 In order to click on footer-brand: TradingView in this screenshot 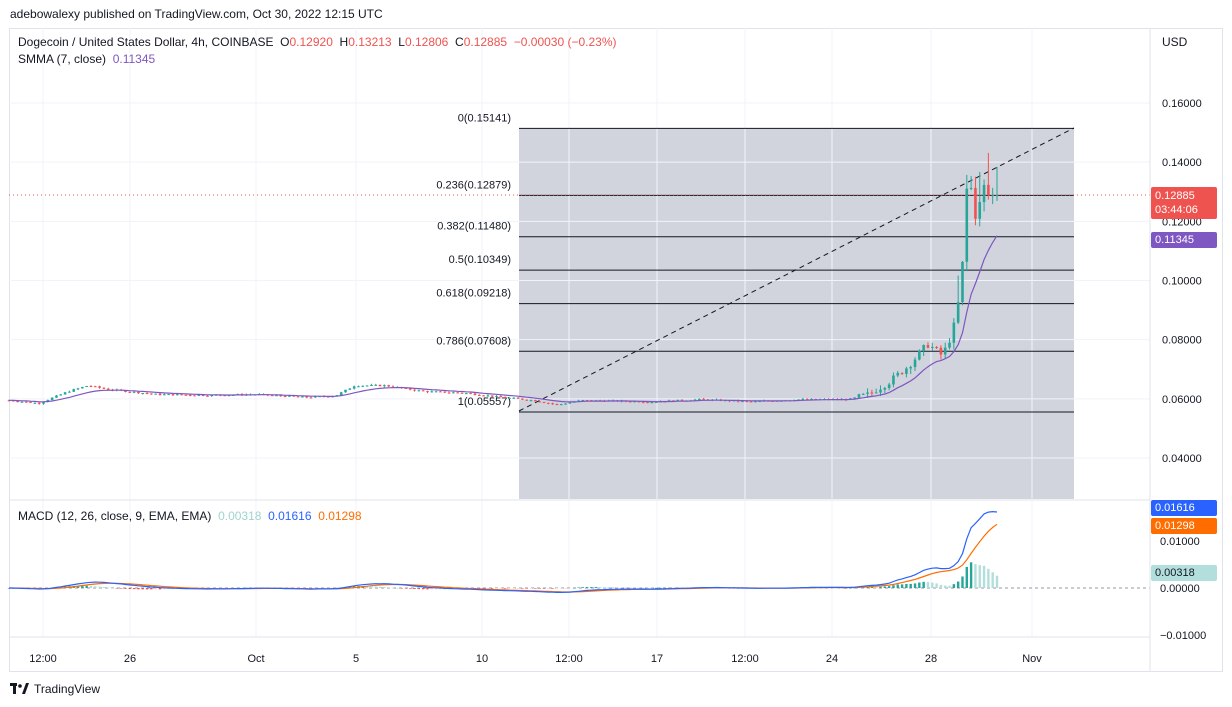, I will do `click(55, 689)`.